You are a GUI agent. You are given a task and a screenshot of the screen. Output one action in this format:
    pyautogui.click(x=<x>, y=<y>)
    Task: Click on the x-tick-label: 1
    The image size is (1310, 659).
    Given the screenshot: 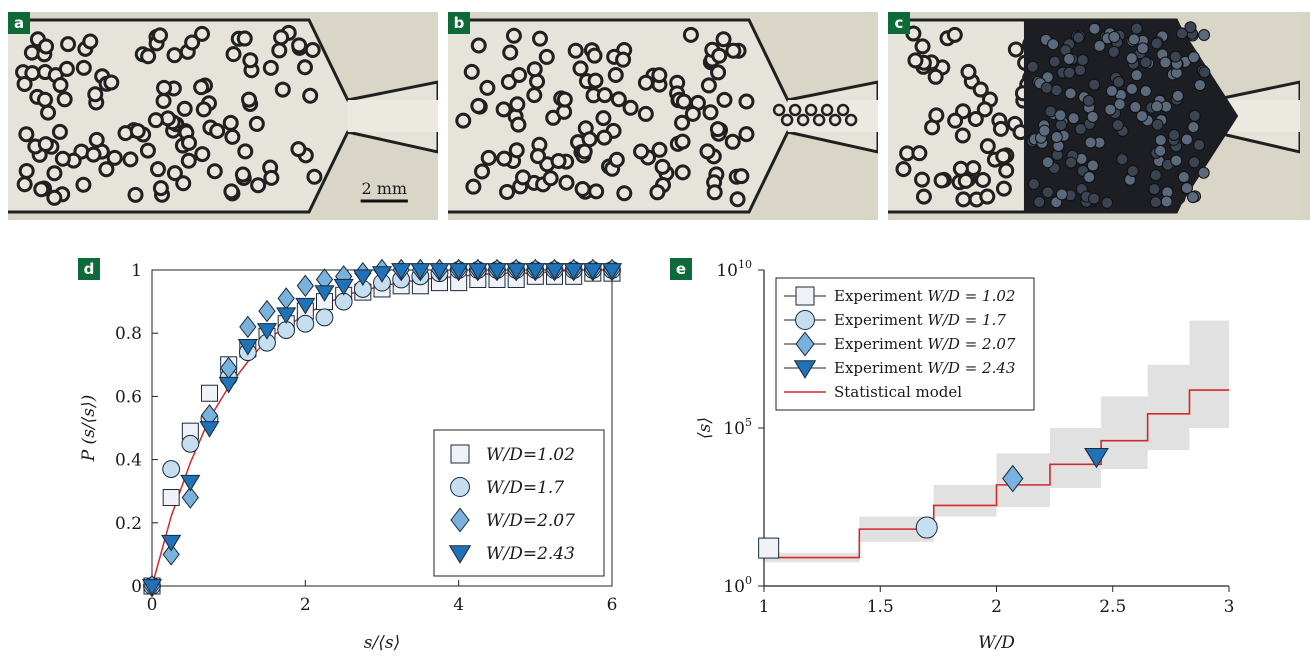 What is the action you would take?
    pyautogui.click(x=764, y=607)
    